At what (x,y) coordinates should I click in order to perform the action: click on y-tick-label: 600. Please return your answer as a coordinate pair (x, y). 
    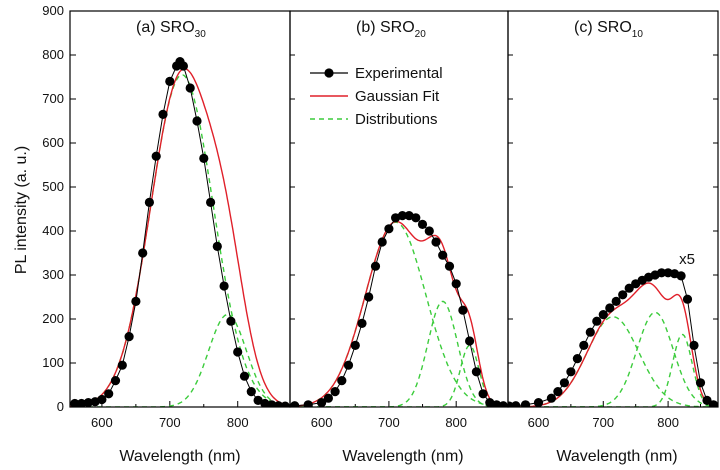
    Looking at the image, I should click on (53, 142).